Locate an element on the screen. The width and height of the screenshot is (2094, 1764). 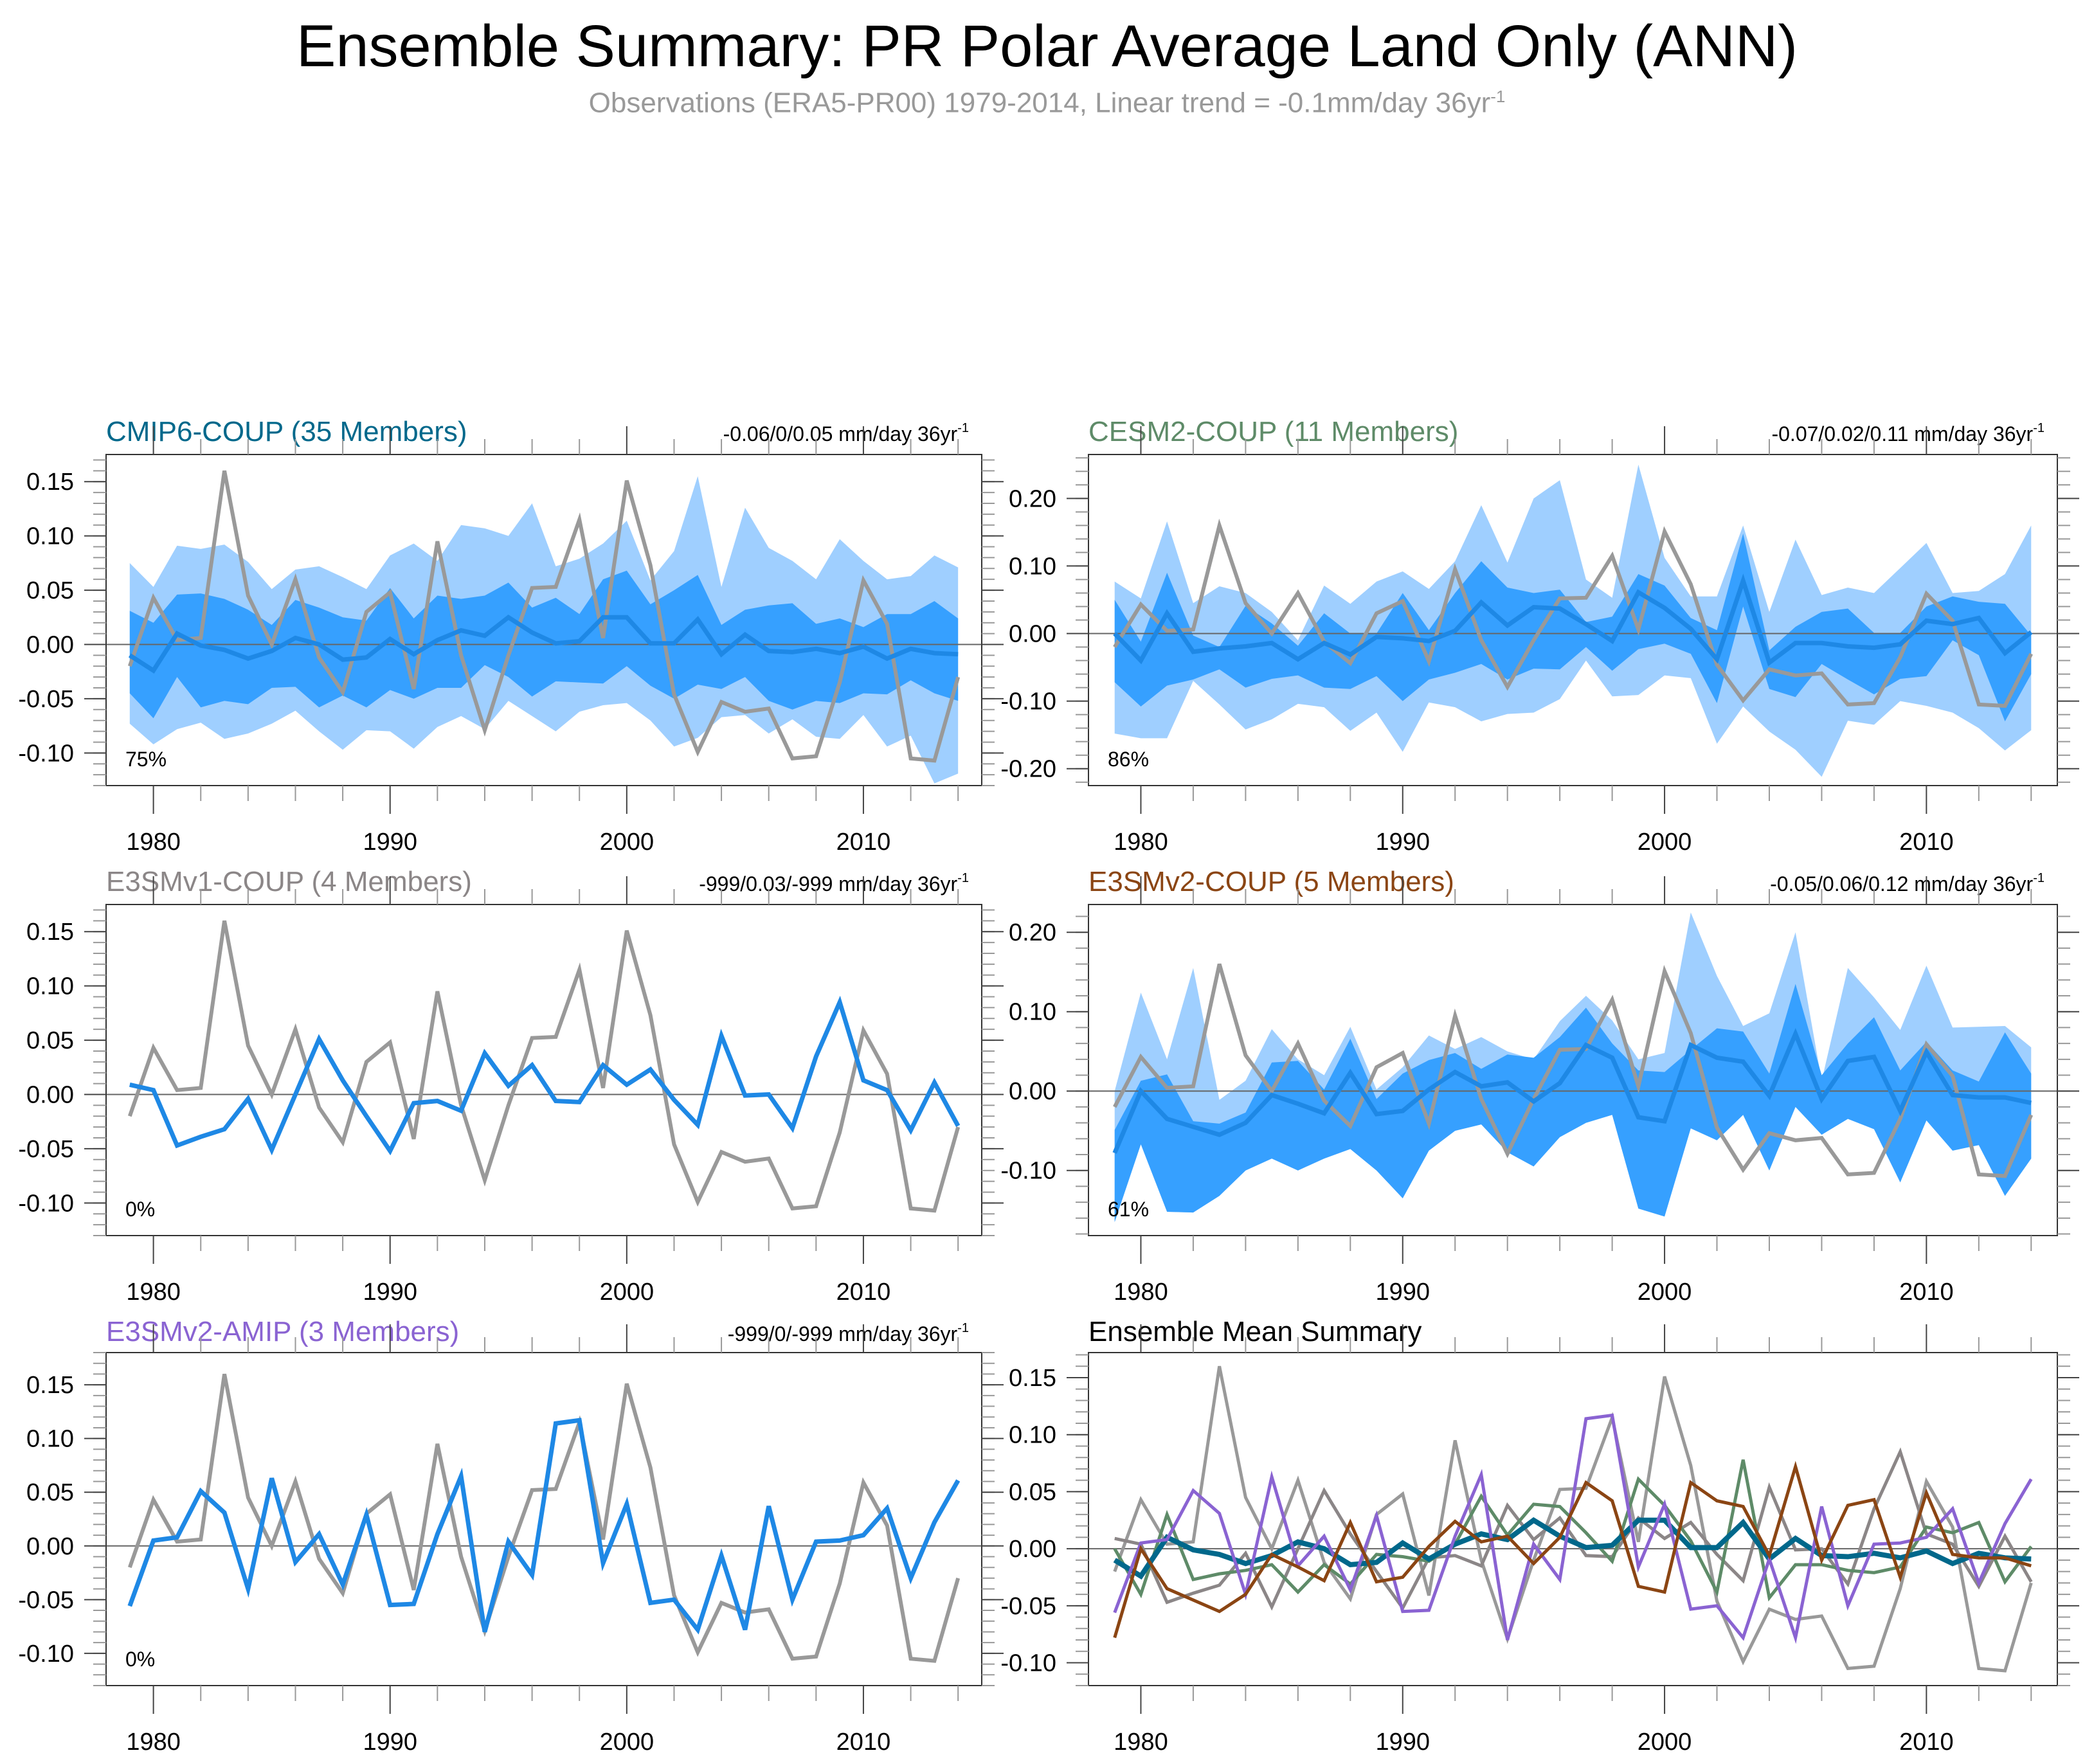
panel-title: E3SMv2-COUP (5 Members) is located at coordinates (1271, 881).